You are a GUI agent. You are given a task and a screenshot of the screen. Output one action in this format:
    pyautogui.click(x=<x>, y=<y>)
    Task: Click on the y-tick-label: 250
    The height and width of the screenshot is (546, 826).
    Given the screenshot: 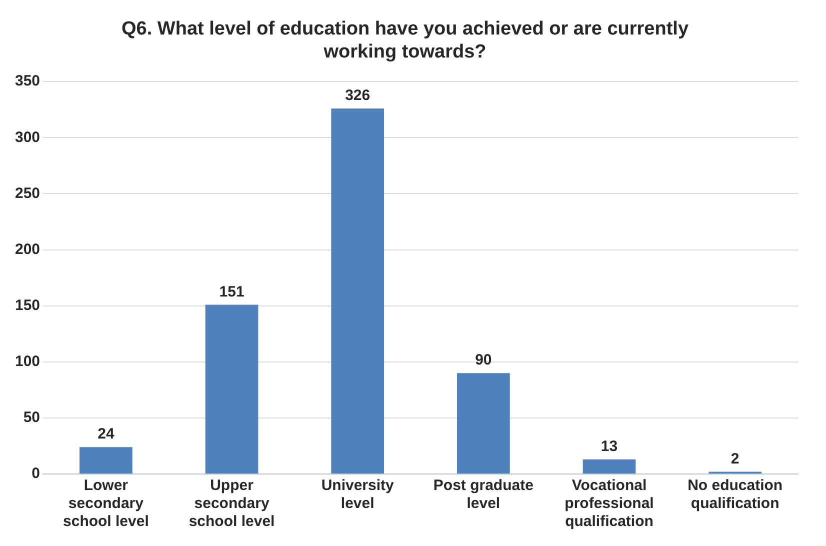 What is the action you would take?
    pyautogui.click(x=27, y=193)
    